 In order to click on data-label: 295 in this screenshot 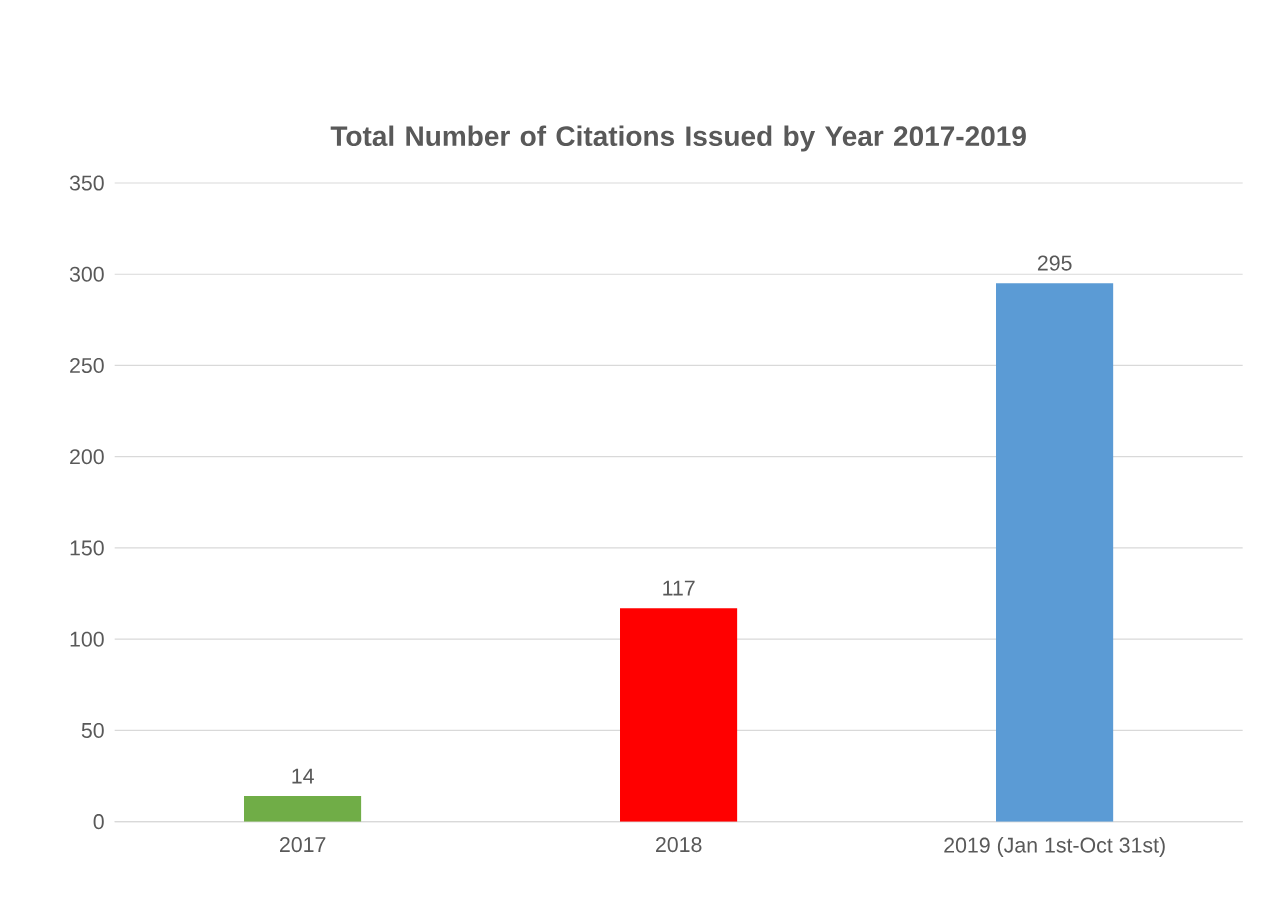, I will do `click(1054, 263)`.